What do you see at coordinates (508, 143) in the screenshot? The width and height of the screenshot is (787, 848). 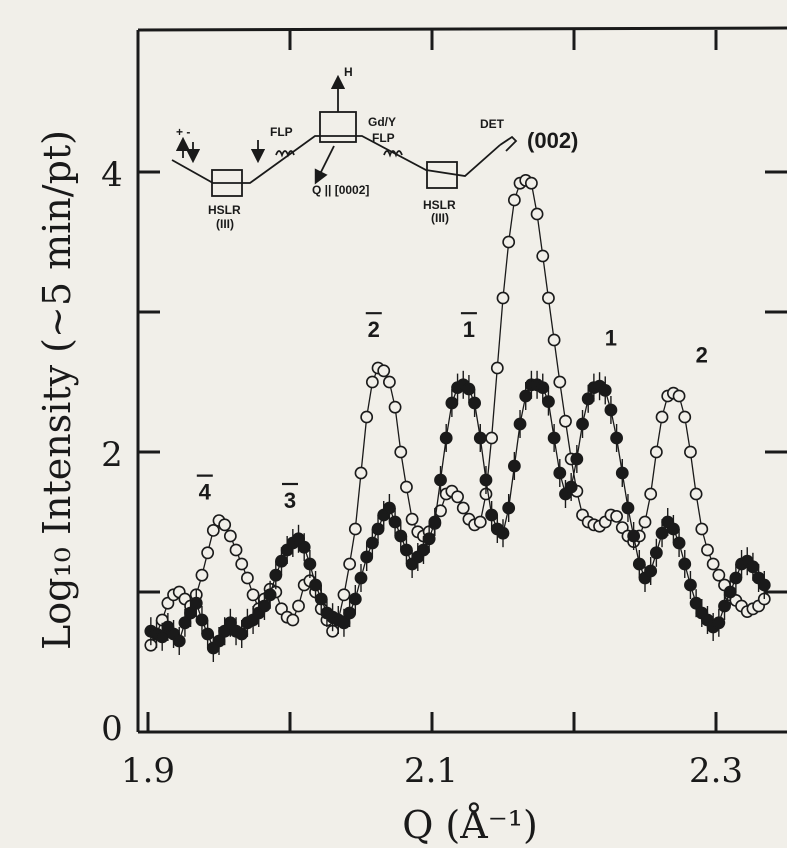 I see `detector-icon` at bounding box center [508, 143].